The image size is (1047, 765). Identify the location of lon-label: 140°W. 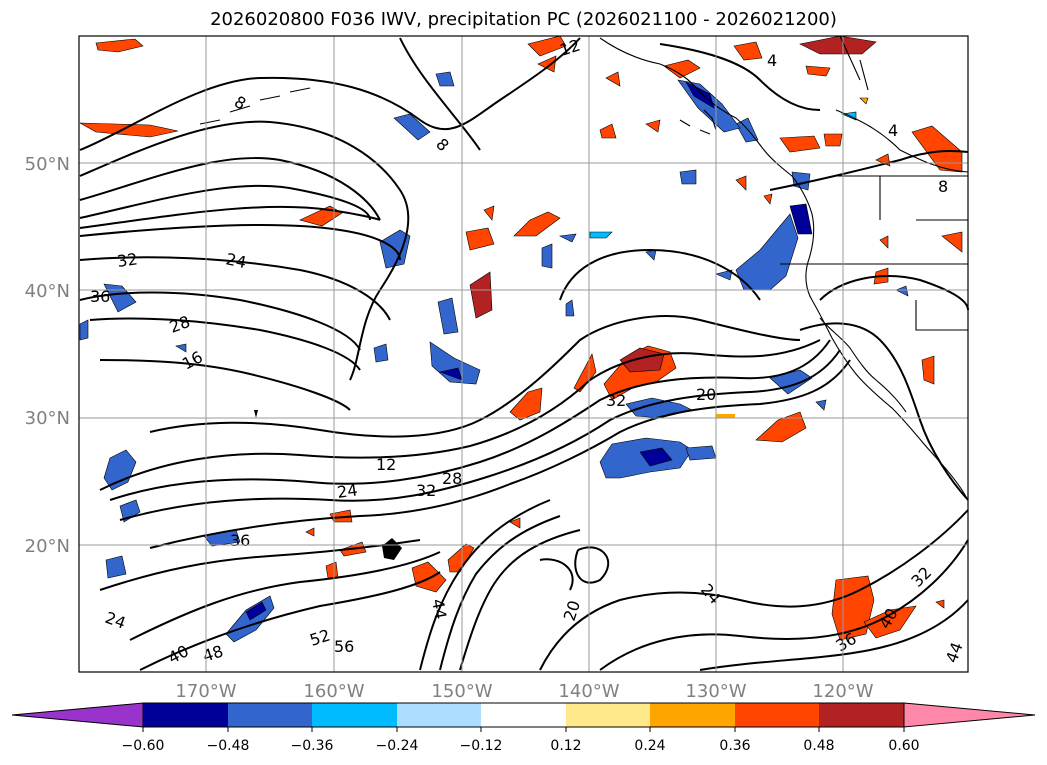
(588, 691).